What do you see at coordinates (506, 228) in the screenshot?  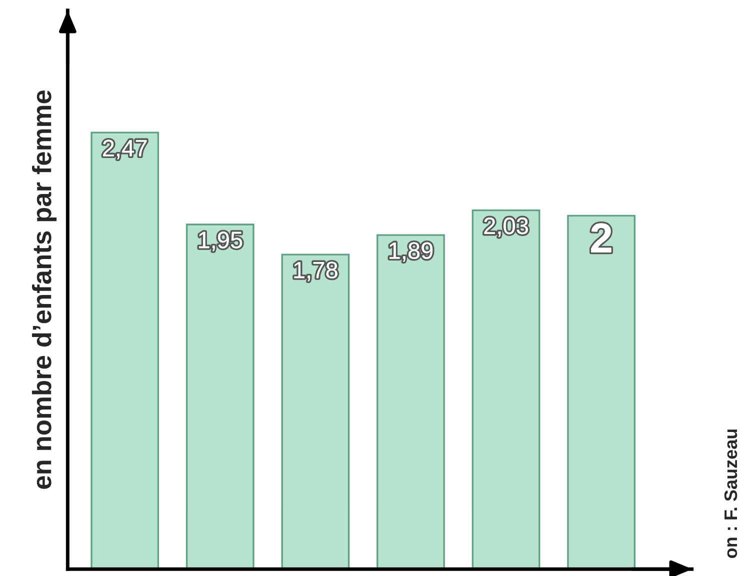 I see `data-label: 2,03` at bounding box center [506, 228].